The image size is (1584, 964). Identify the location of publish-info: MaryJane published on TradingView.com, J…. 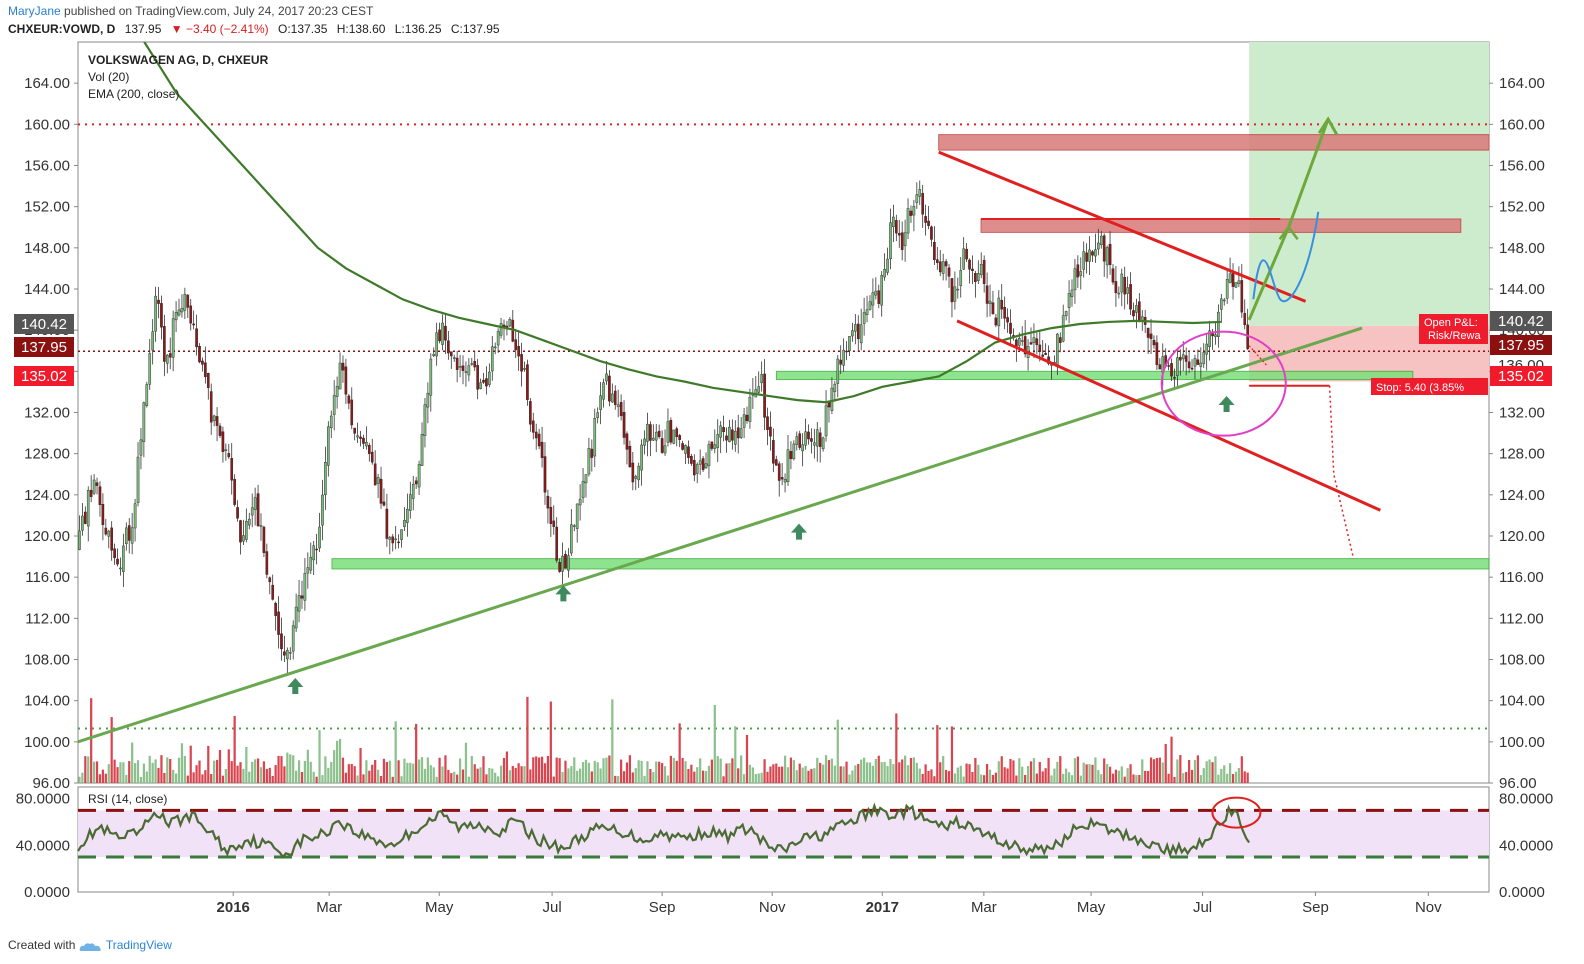
(190, 11).